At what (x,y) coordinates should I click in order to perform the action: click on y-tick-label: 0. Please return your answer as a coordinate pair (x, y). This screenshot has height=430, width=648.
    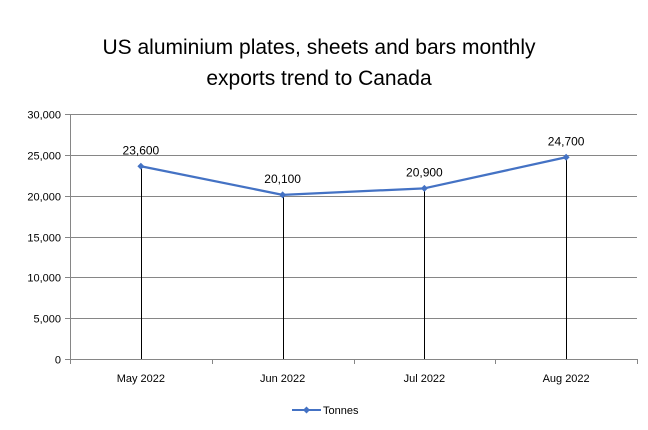
    Looking at the image, I should click on (58, 361).